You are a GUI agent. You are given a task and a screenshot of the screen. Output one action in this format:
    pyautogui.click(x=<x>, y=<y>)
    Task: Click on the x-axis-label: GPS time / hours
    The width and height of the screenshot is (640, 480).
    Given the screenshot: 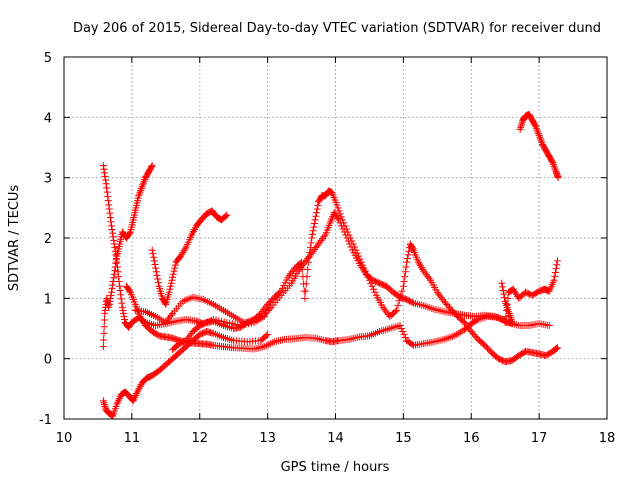 What is the action you would take?
    pyautogui.click(x=335, y=467)
    